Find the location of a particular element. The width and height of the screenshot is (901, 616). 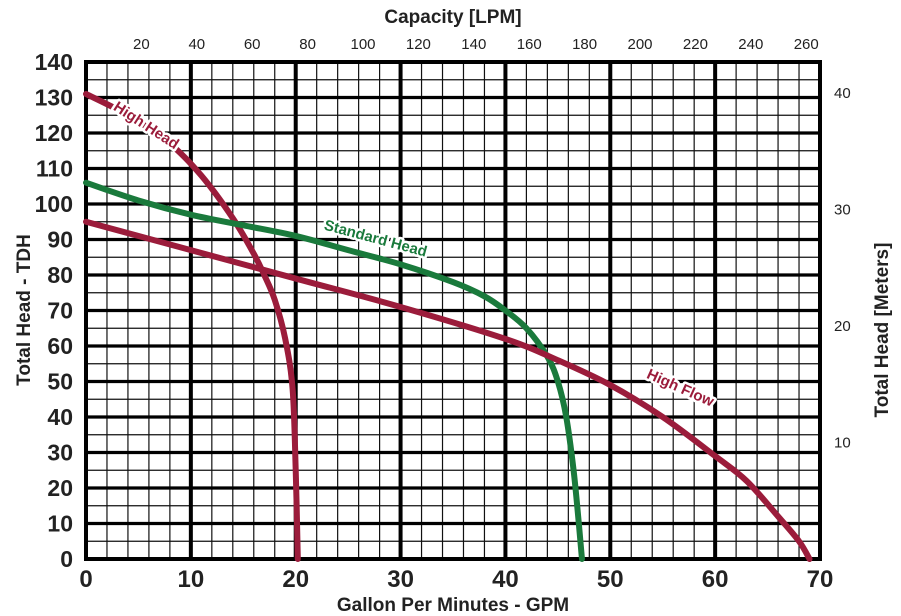

x-tick-label: 30 is located at coordinates (400, 579).